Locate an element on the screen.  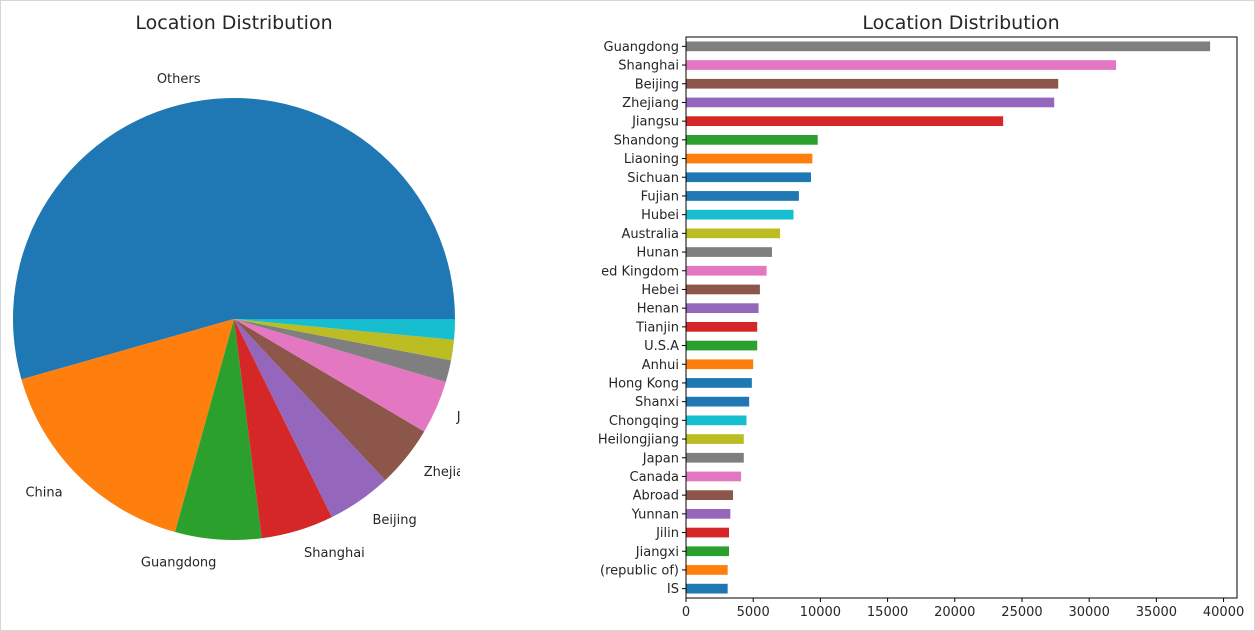
bar-y-ticks is located at coordinates (684, 317).